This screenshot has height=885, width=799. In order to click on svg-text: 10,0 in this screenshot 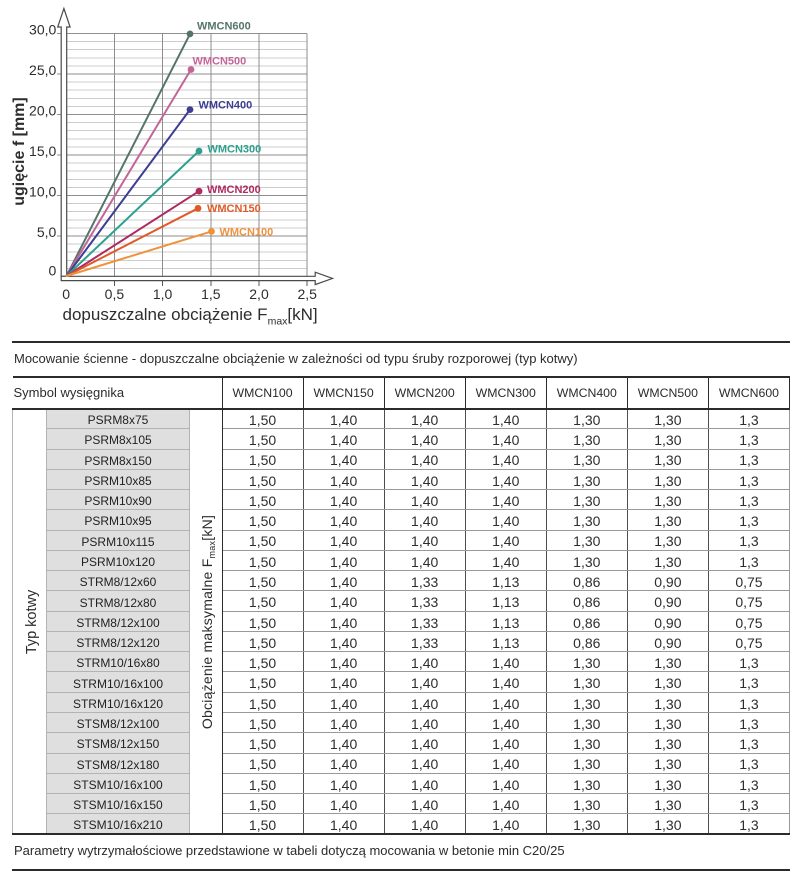, I will do `click(42, 192)`.